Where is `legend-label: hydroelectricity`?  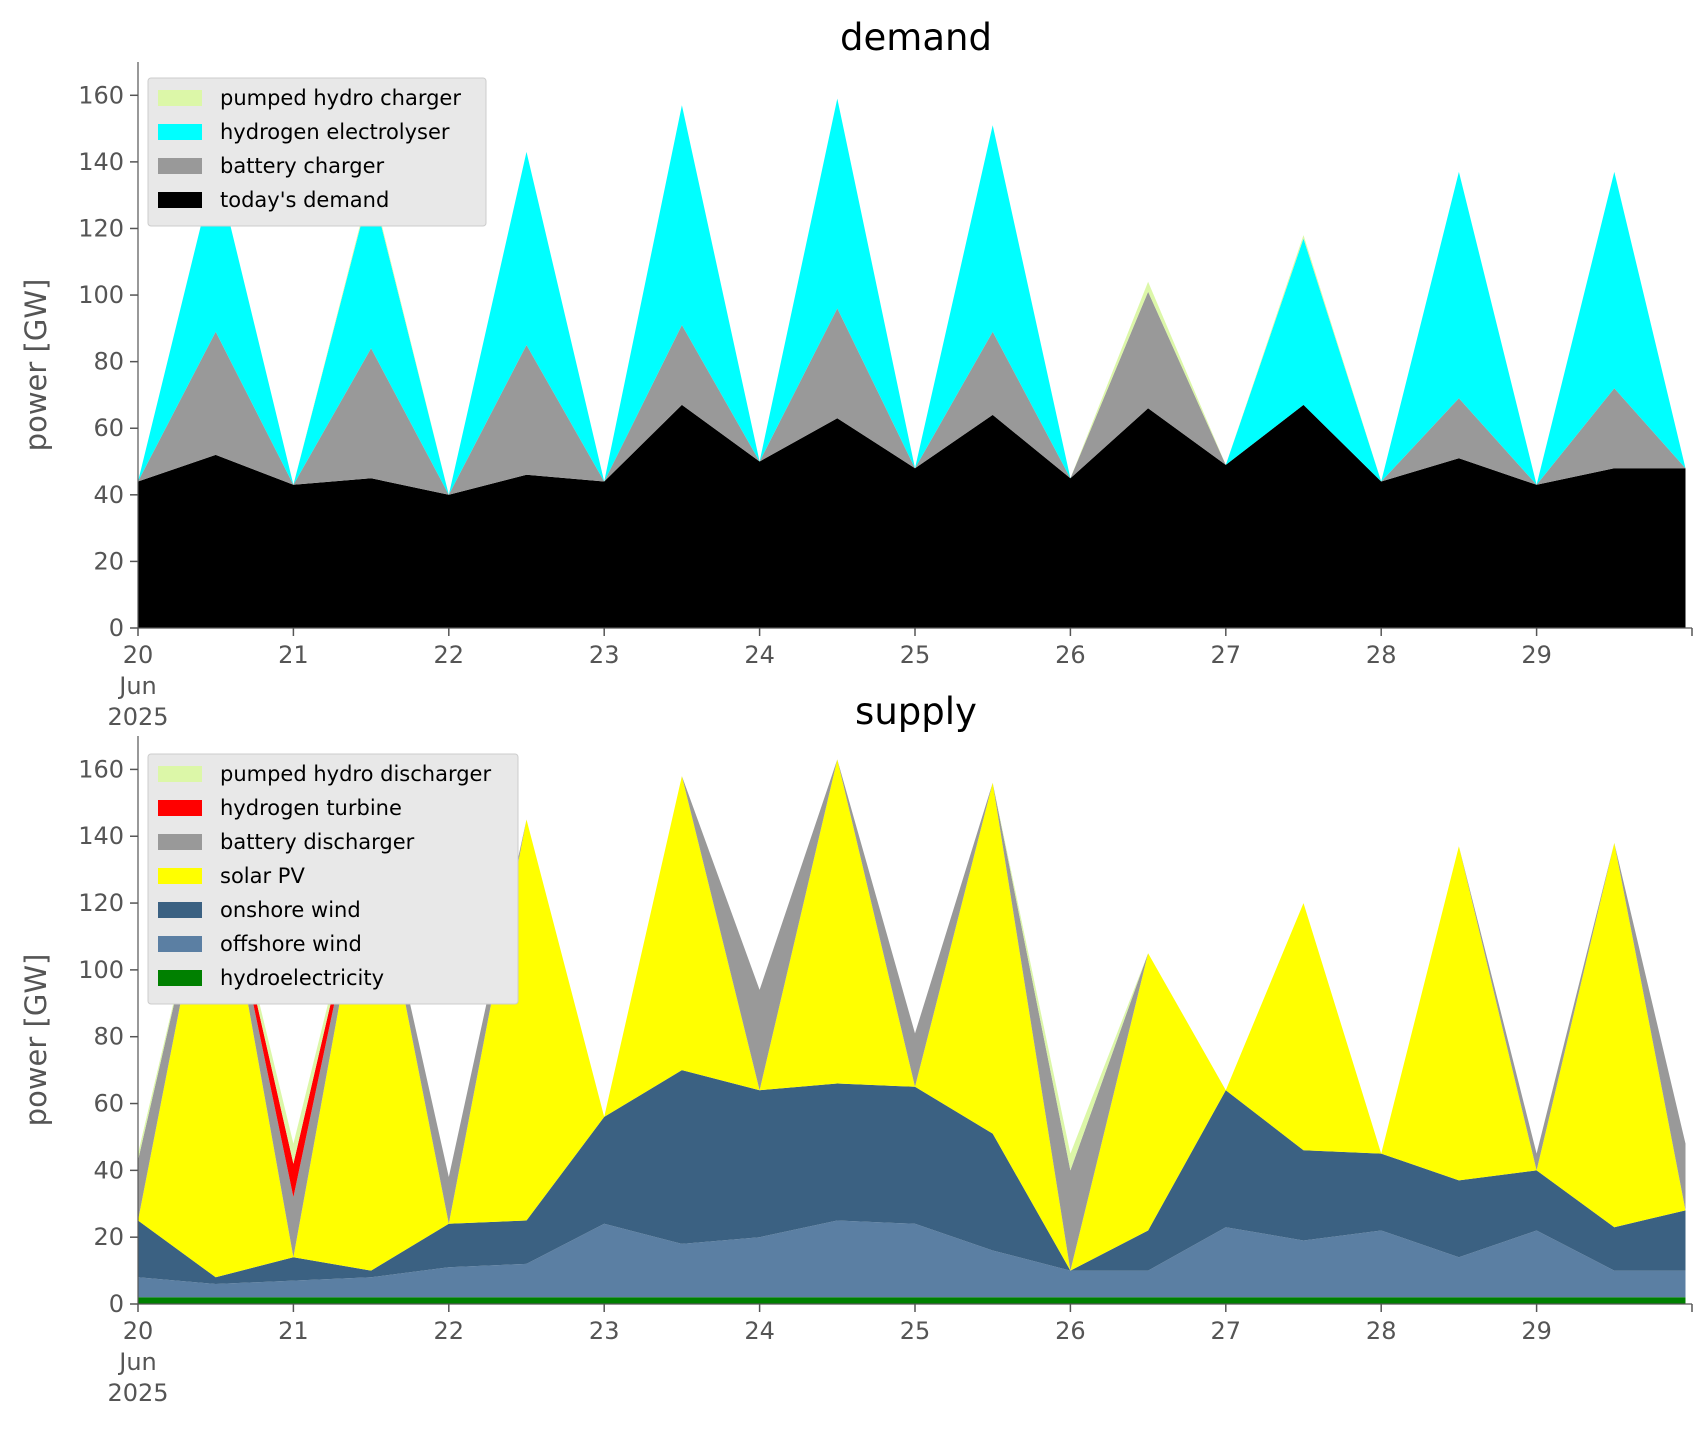
legend-label: hydroelectricity is located at coordinates (302, 978).